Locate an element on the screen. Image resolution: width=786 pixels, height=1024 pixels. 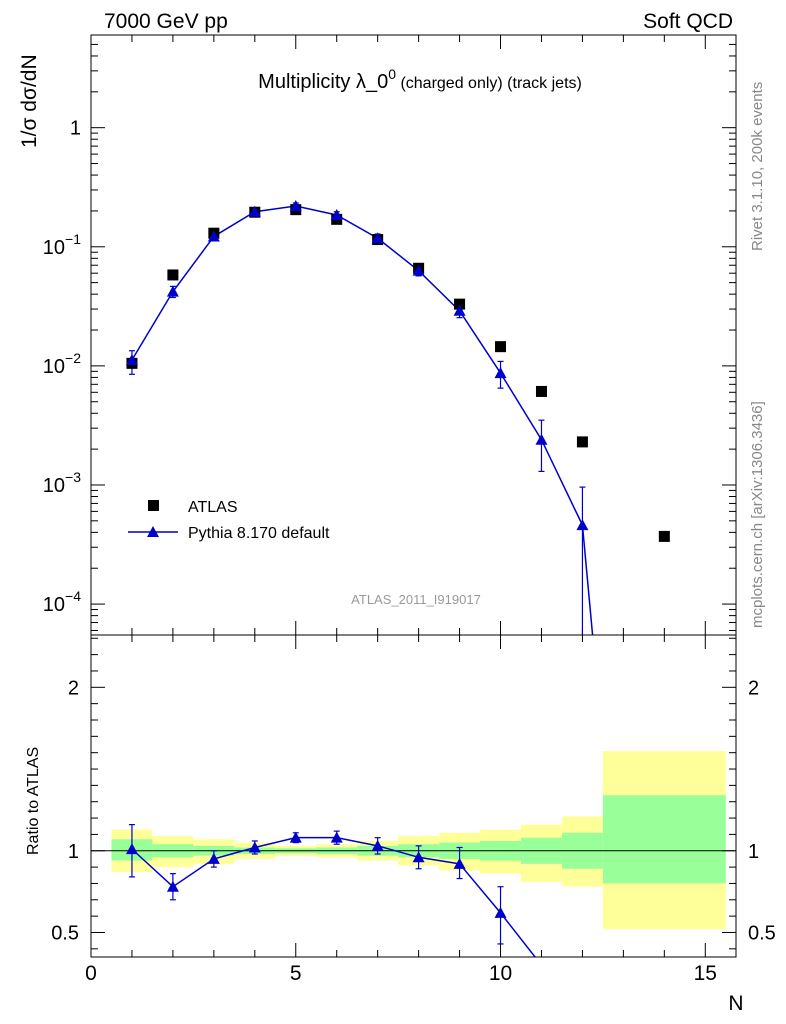
x-tick-label: 0 is located at coordinates (91, 973).